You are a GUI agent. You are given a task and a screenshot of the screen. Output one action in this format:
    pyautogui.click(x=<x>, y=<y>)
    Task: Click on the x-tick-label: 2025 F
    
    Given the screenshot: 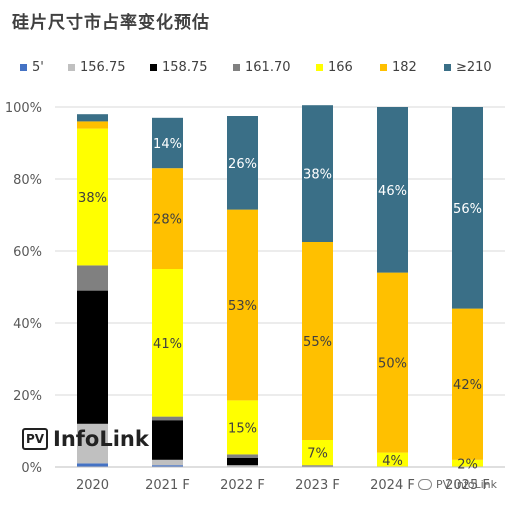 What is the action you would take?
    pyautogui.click(x=467, y=485)
    